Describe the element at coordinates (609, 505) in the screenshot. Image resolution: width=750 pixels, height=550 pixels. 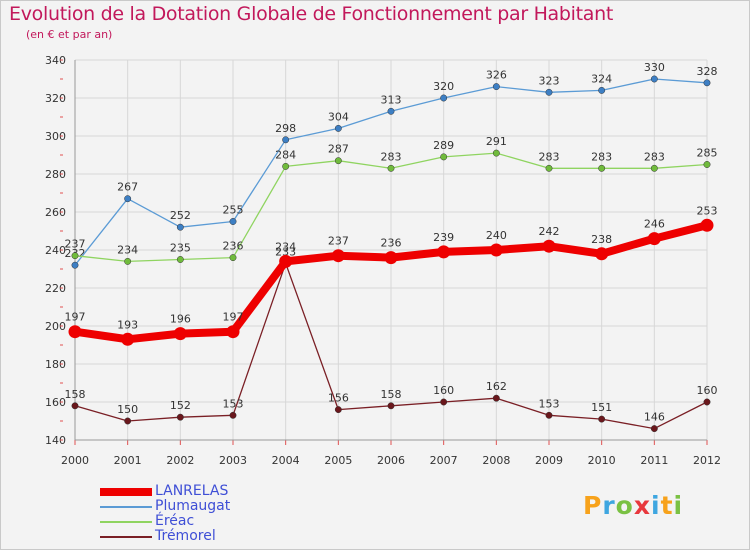
I see `logo-letter: r` at that location.